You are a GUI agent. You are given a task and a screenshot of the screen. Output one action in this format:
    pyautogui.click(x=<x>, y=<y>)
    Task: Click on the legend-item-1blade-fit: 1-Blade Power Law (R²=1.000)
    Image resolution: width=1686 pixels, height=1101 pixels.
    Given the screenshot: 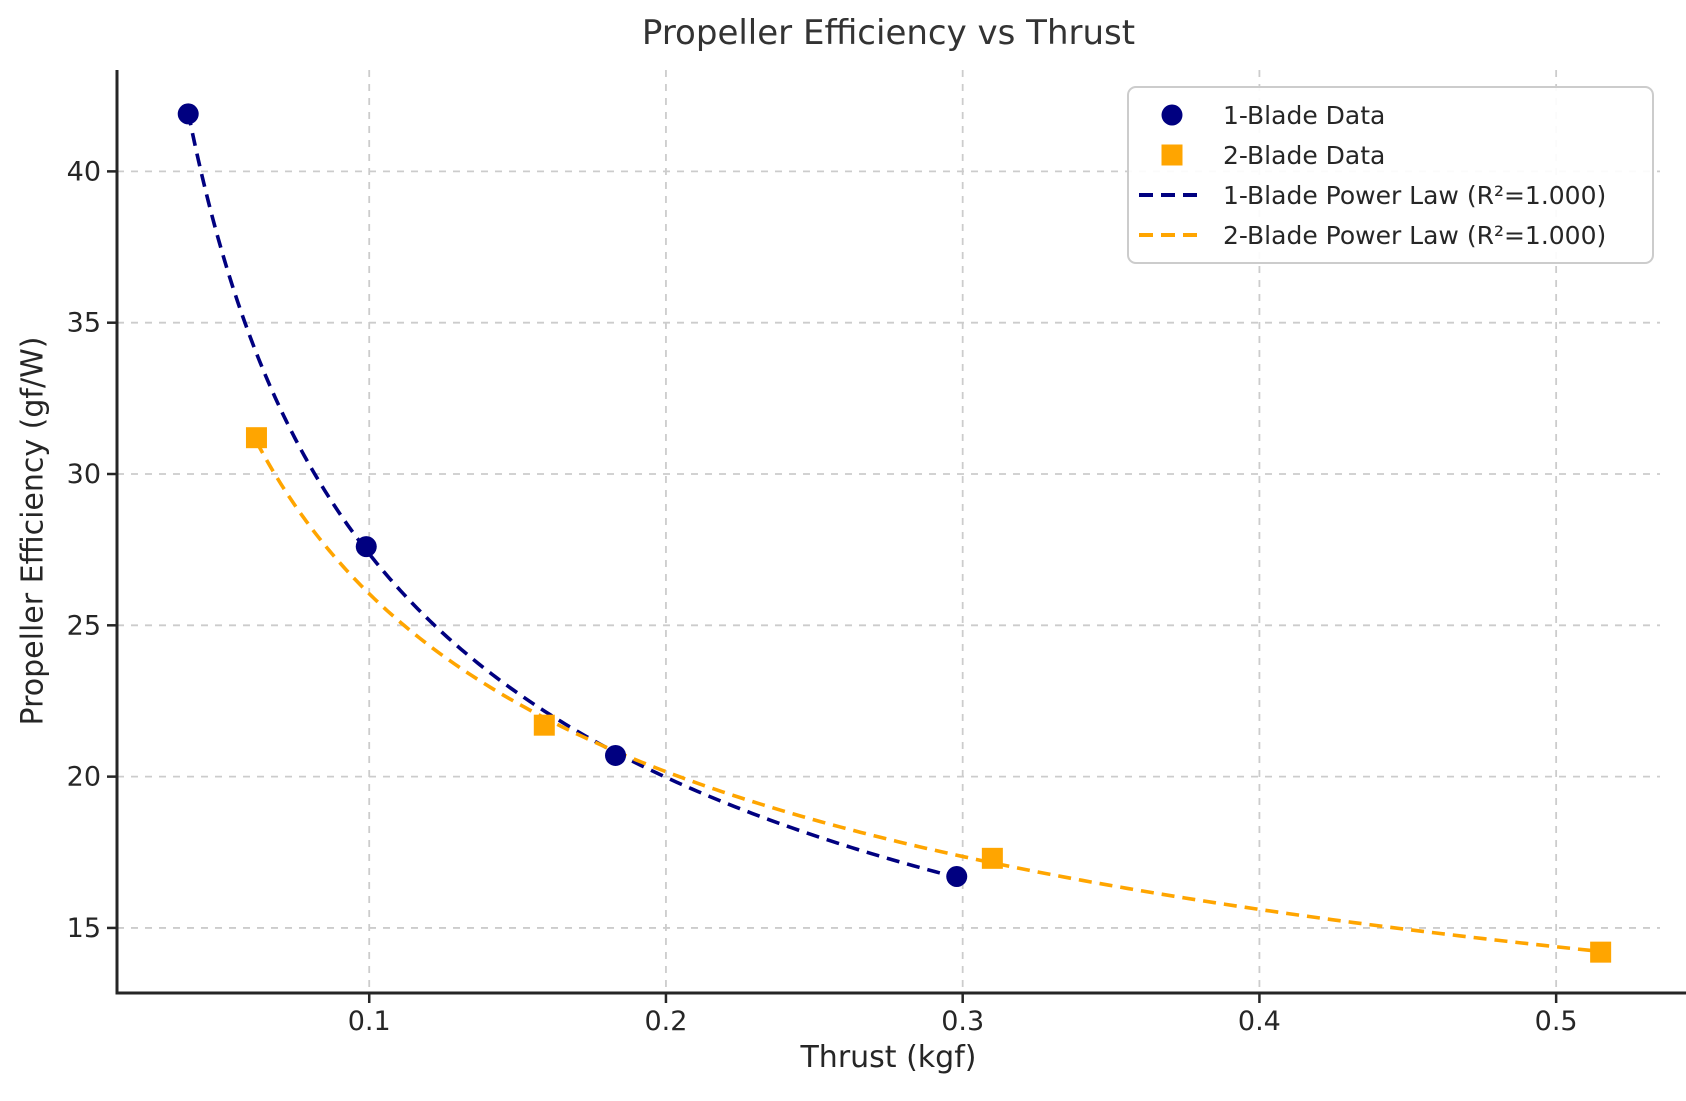 What is the action you would take?
    pyautogui.click(x=1390, y=195)
    